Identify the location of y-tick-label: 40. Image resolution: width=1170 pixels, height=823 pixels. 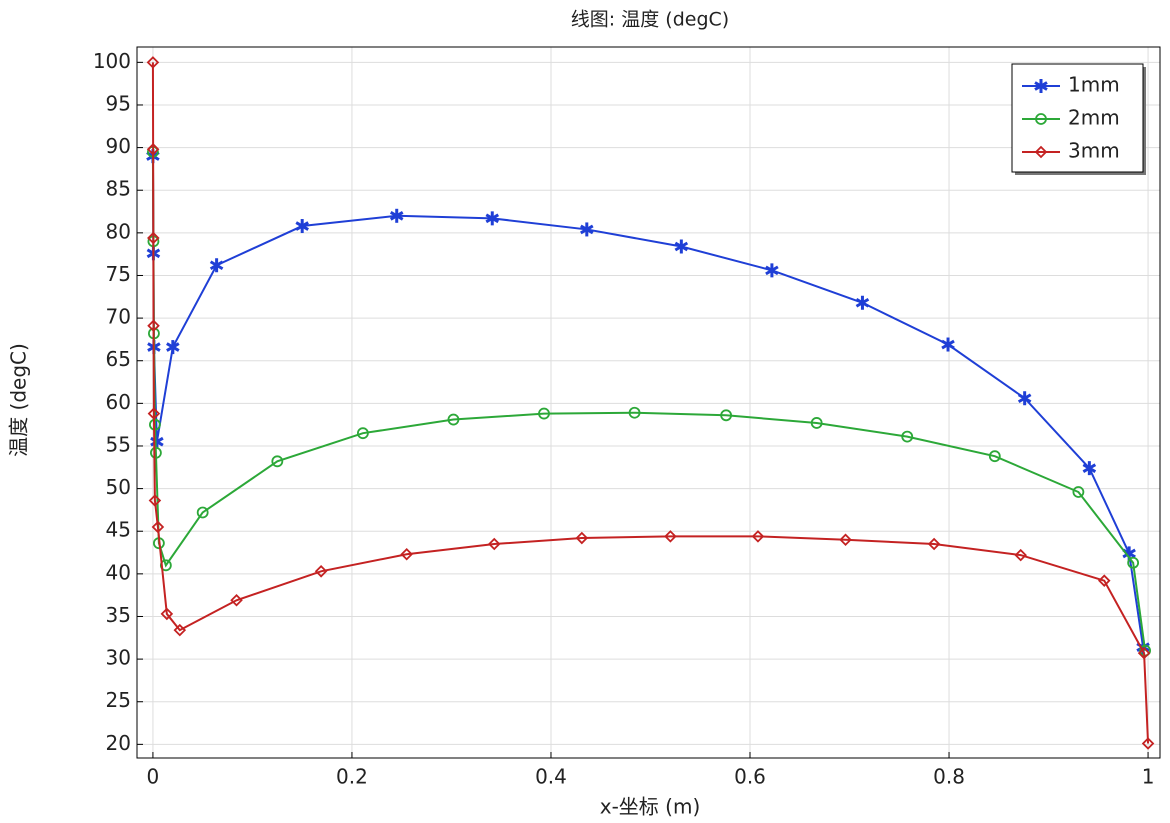
(118, 572).